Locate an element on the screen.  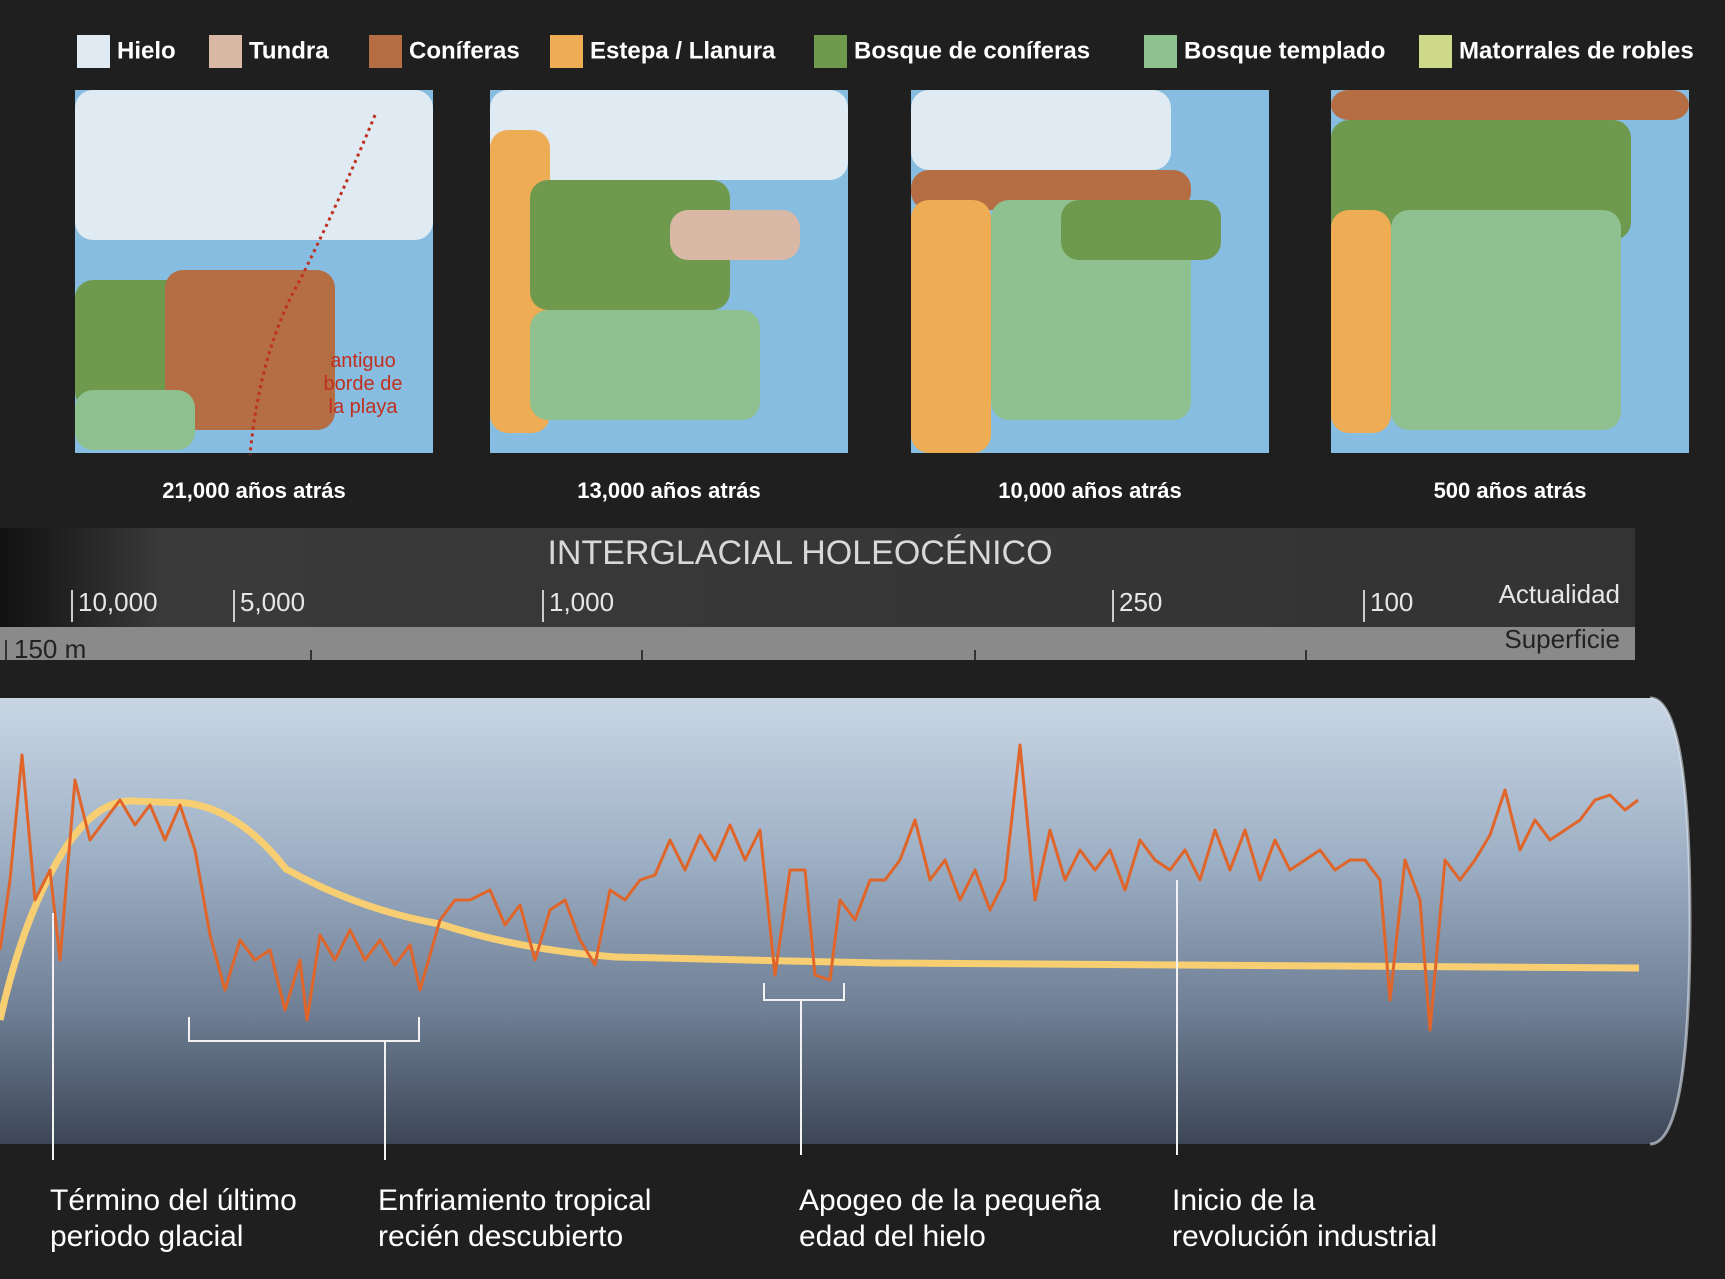
age-label: 1,000 is located at coordinates (581, 602).